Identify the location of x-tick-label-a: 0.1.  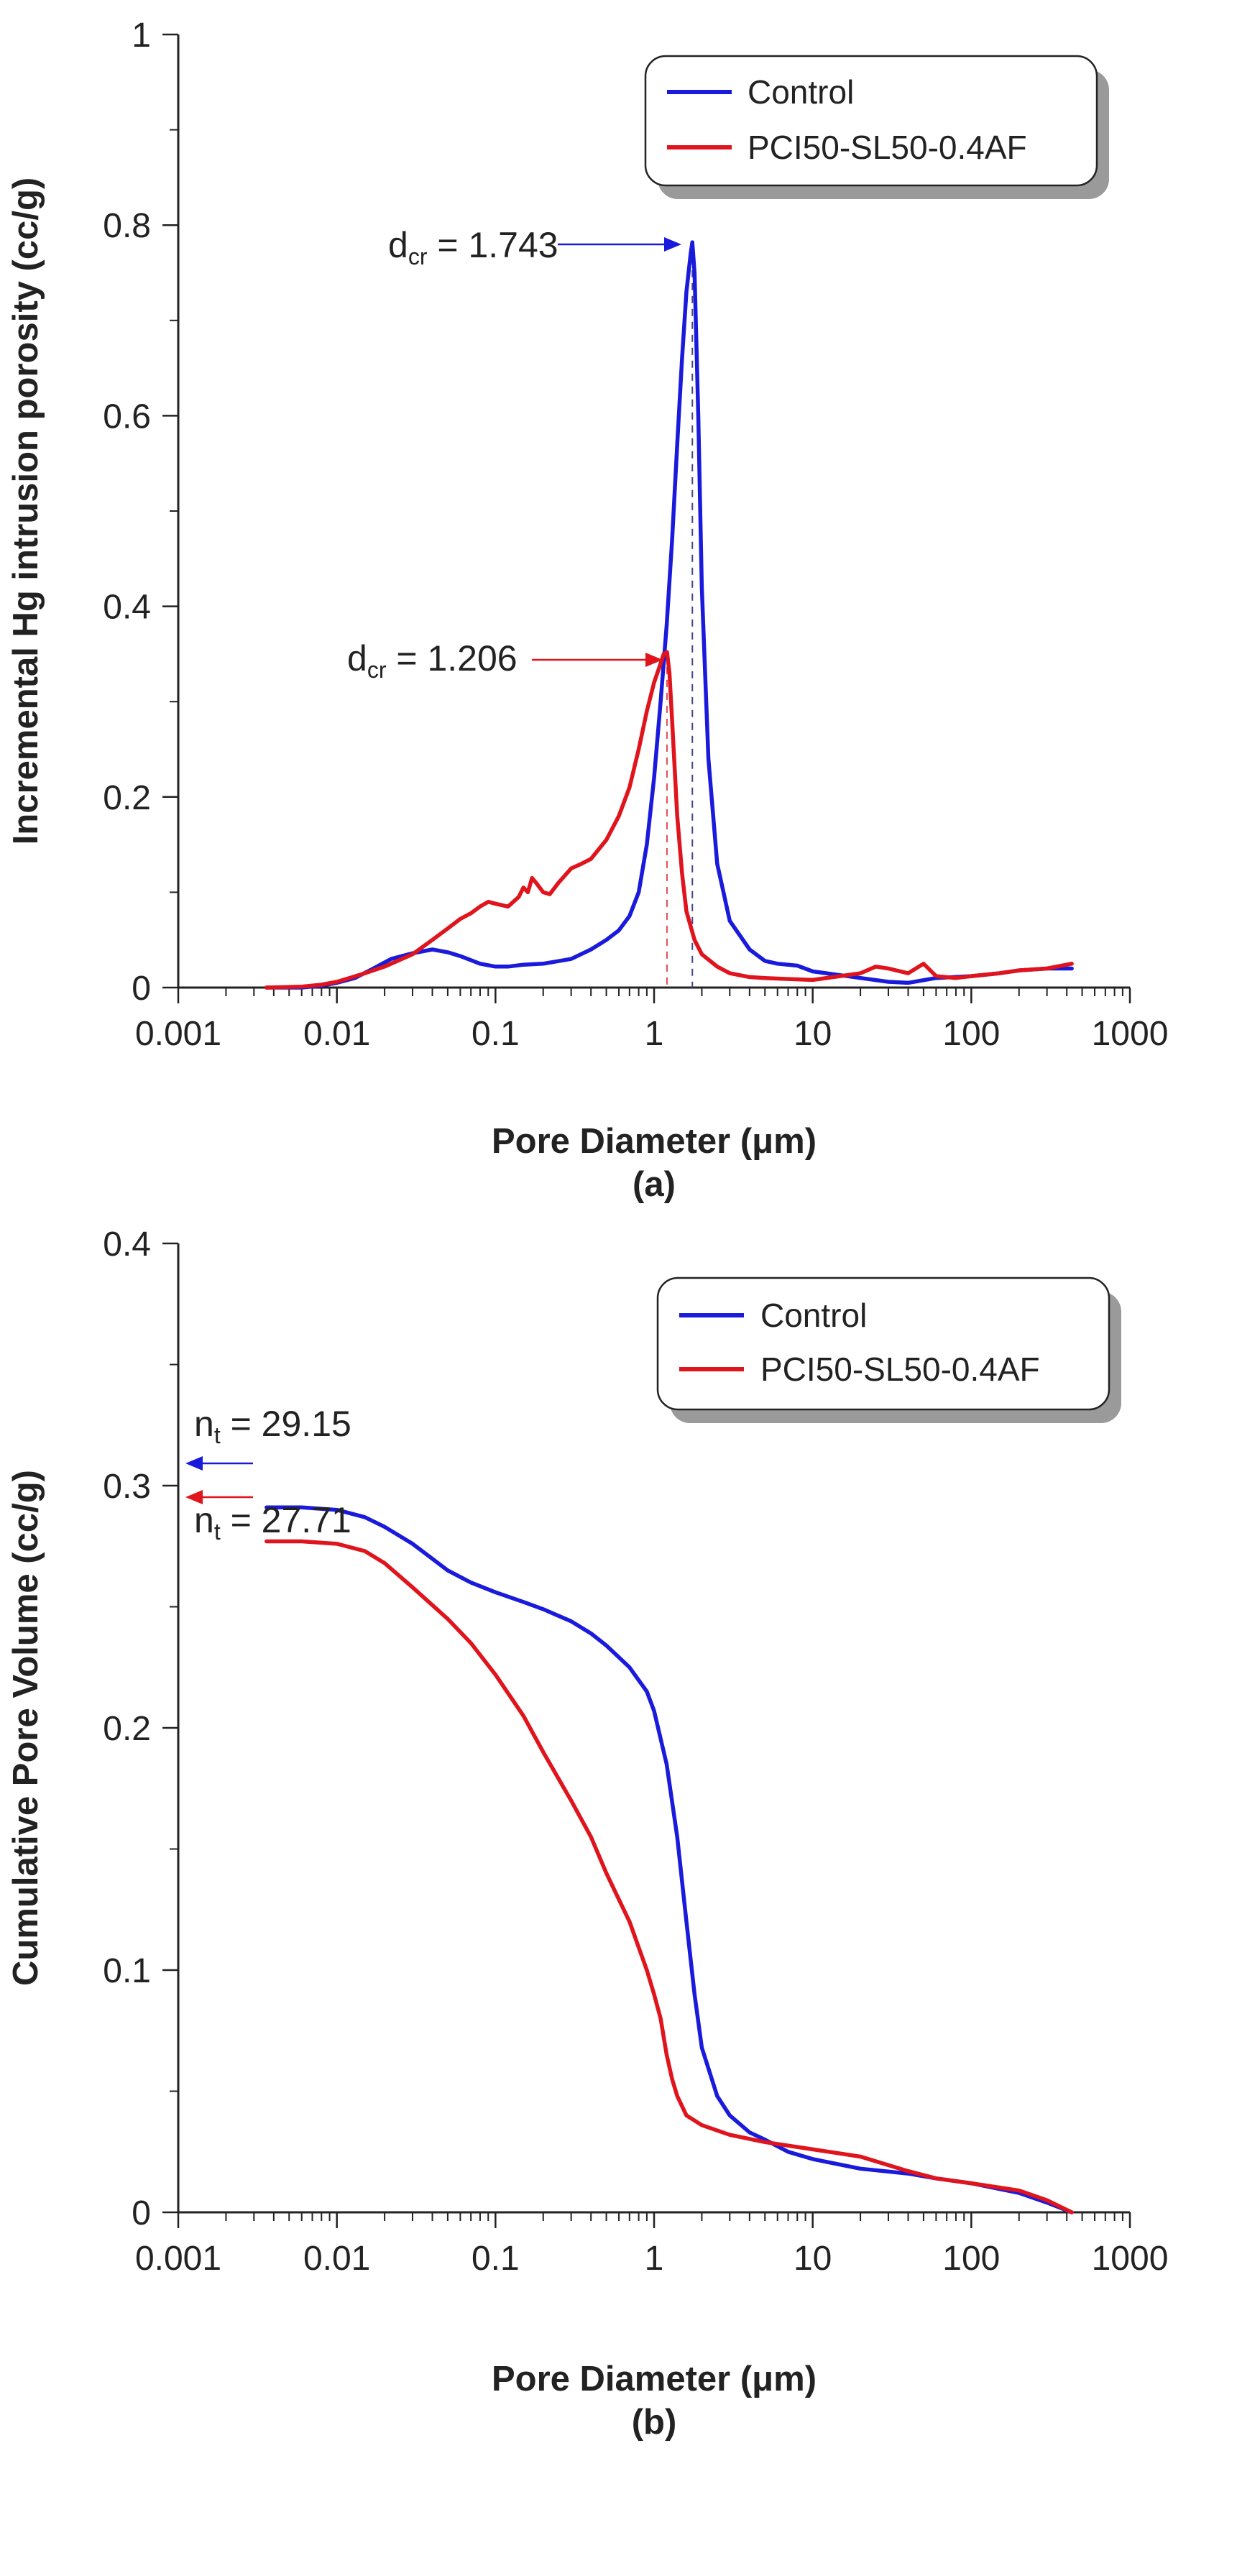
(496, 1034).